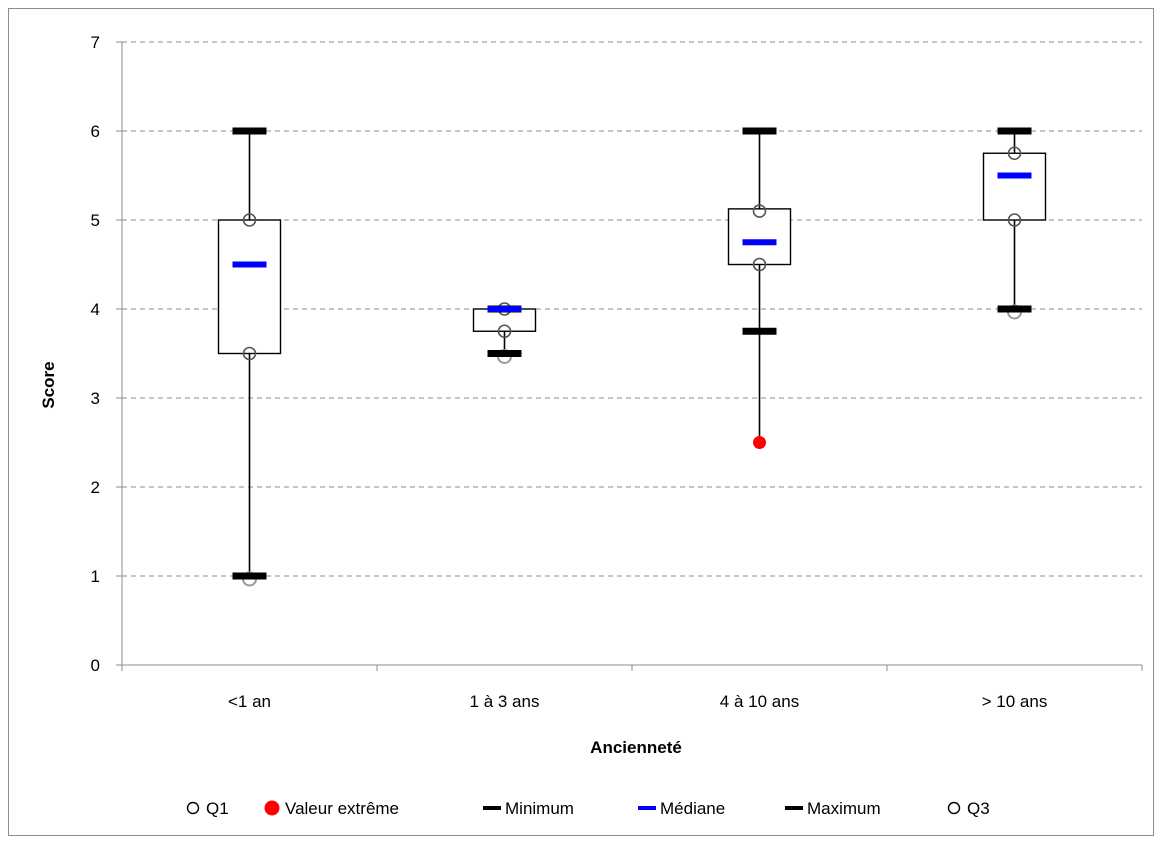 The image size is (1163, 843). I want to click on extreme-value-marker, so click(759, 442).